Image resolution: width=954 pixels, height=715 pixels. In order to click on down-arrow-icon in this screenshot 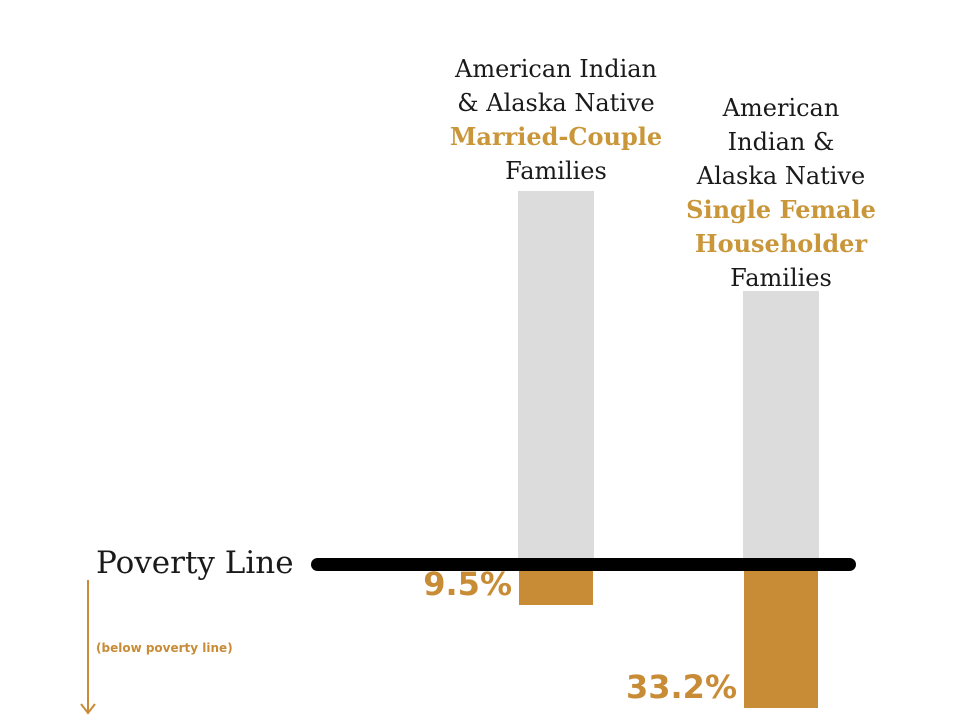, I will do `click(88, 647)`.